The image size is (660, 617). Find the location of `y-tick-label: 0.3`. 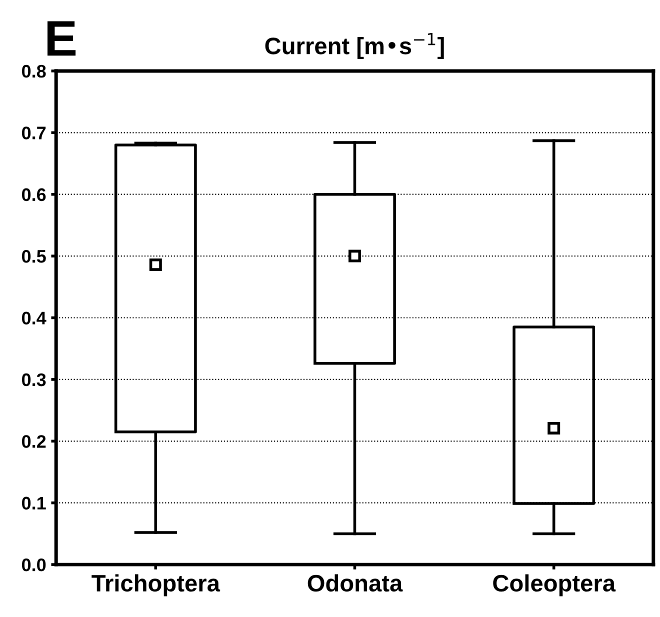

y-tick-label: 0.3 is located at coordinates (34, 379).